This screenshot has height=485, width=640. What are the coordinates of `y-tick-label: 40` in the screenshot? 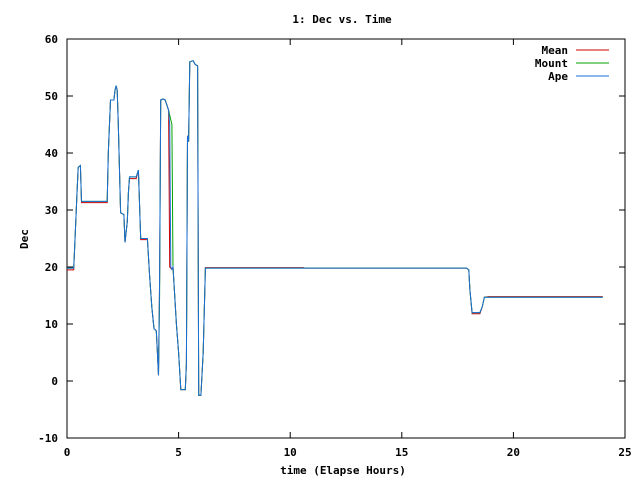 It's located at (51, 153).